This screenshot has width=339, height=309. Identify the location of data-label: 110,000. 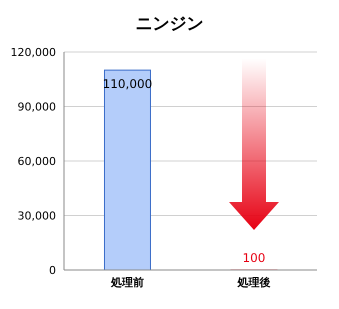
(127, 84).